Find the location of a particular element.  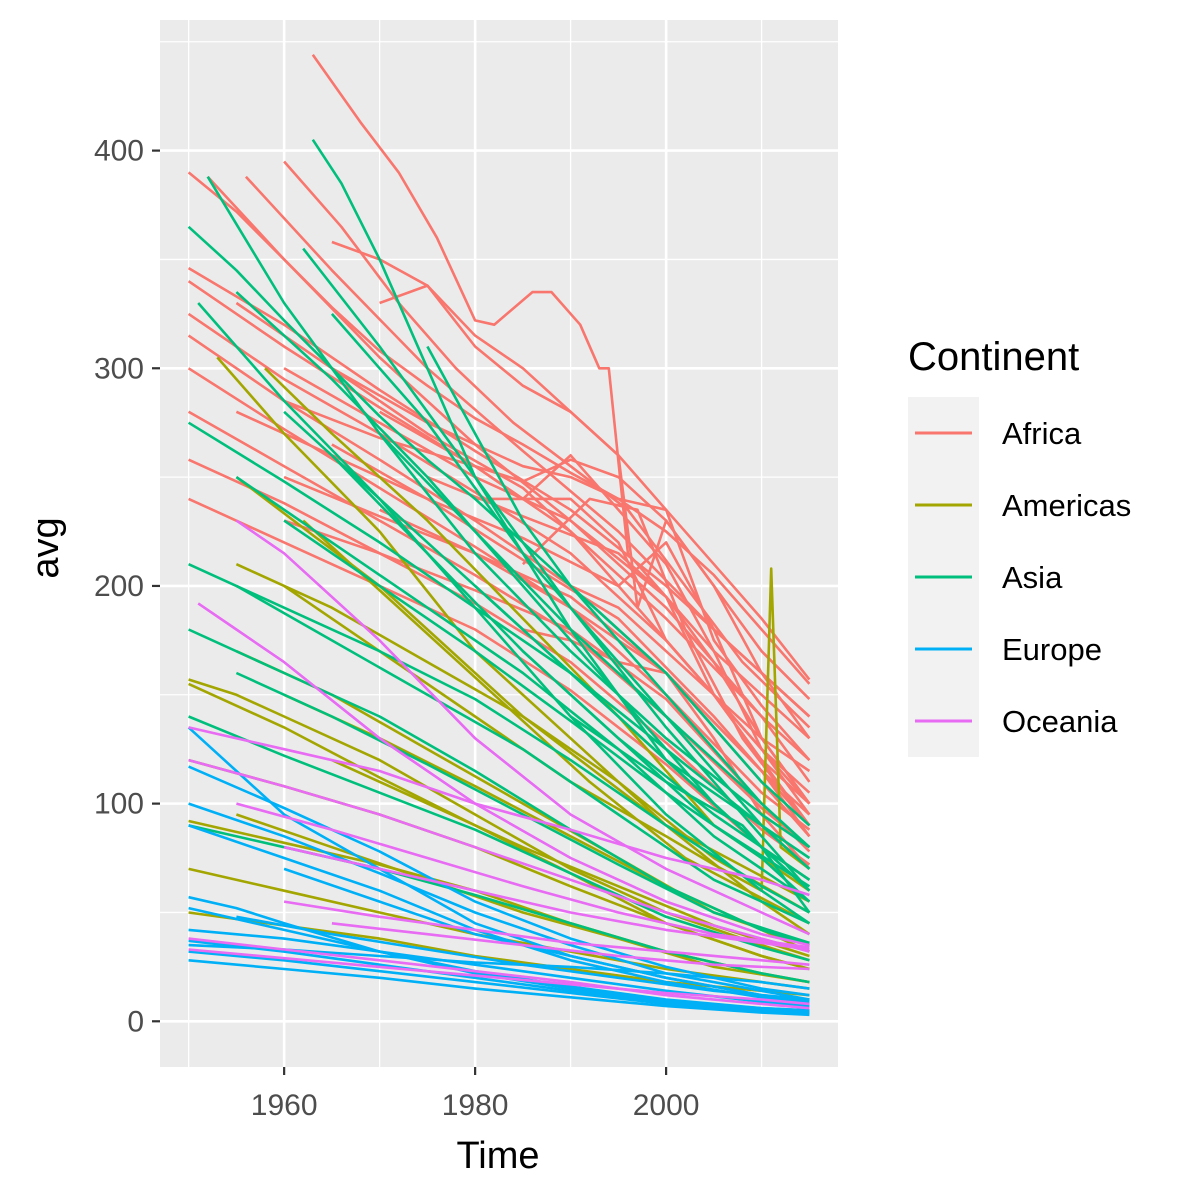

legend-label-americas: Americas is located at coordinates (1066, 505).